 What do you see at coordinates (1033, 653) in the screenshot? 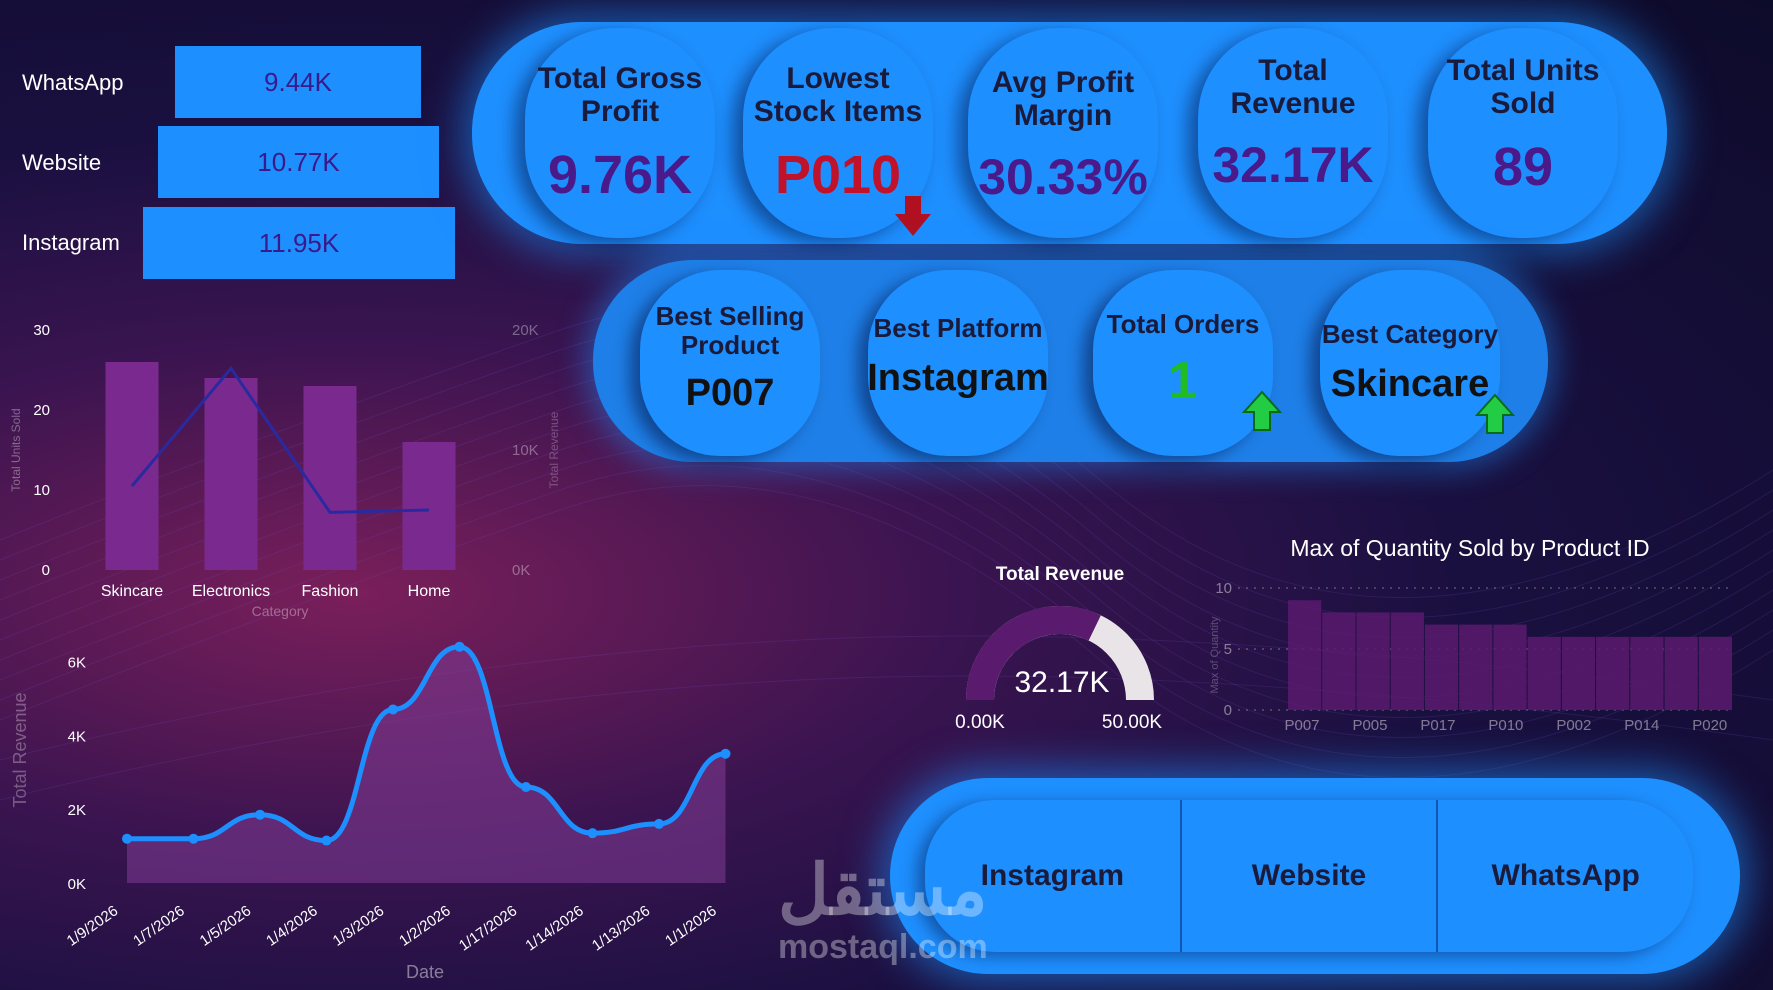
I see `gauge-fill` at bounding box center [1033, 653].